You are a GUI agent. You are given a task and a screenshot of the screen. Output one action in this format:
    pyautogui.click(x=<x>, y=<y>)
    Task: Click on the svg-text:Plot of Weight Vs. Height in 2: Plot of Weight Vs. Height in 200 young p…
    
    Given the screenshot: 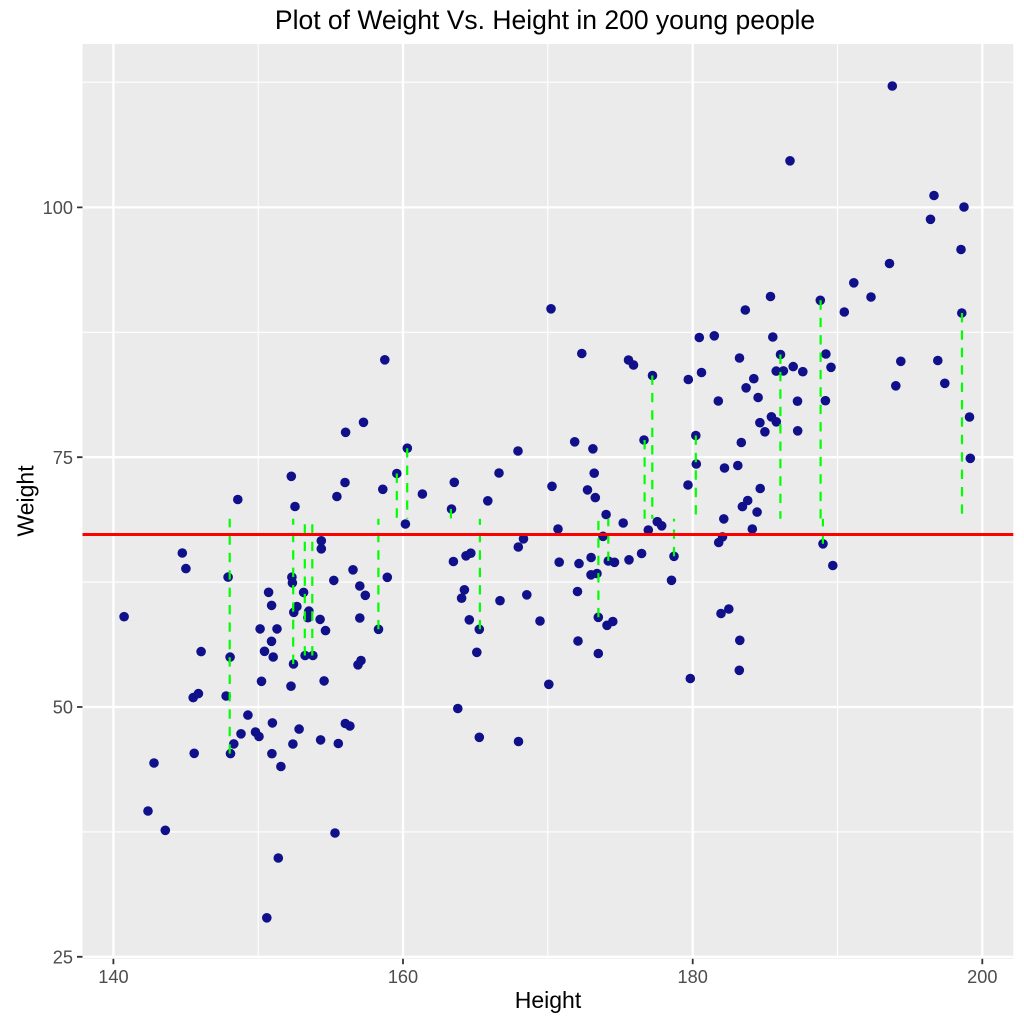 What is the action you would take?
    pyautogui.click(x=545, y=20)
    